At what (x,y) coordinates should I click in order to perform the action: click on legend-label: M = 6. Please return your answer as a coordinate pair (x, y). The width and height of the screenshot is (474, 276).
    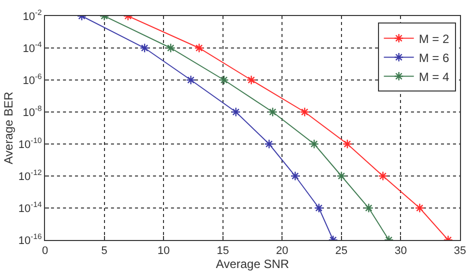
    Looking at the image, I should click on (434, 57).